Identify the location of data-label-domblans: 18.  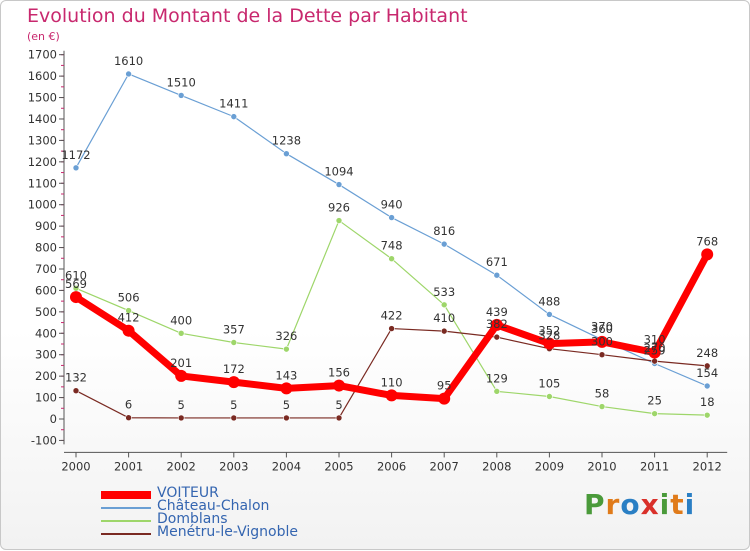
(707, 402).